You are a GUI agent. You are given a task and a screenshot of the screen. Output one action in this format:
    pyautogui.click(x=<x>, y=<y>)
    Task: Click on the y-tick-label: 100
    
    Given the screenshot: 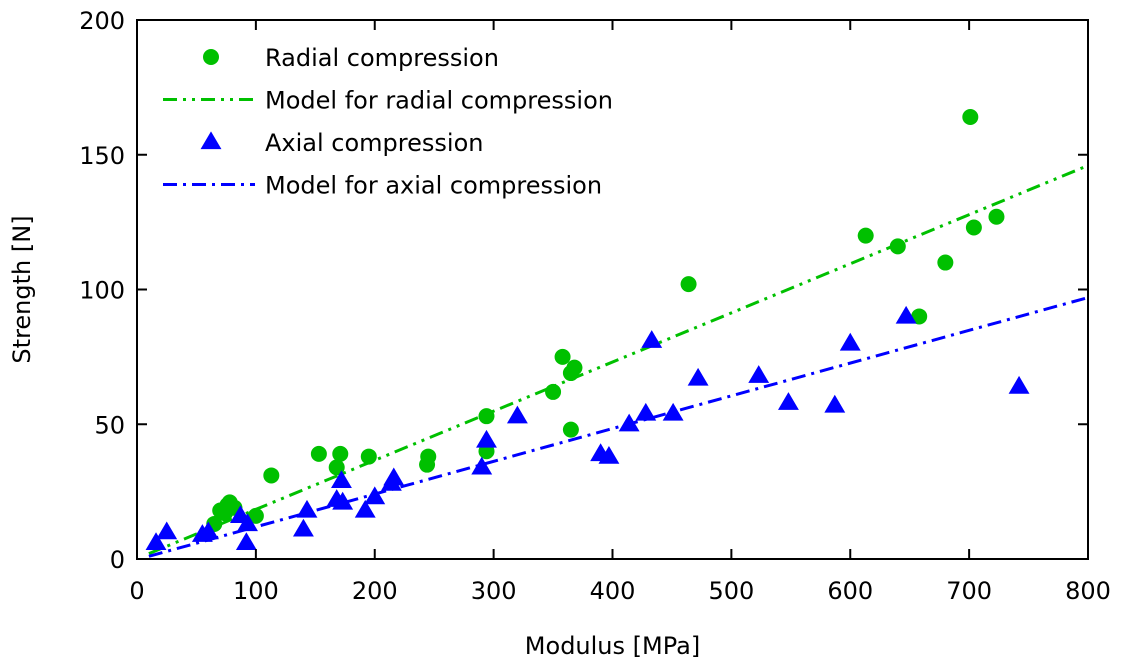 What is the action you would take?
    pyautogui.click(x=102, y=291)
    